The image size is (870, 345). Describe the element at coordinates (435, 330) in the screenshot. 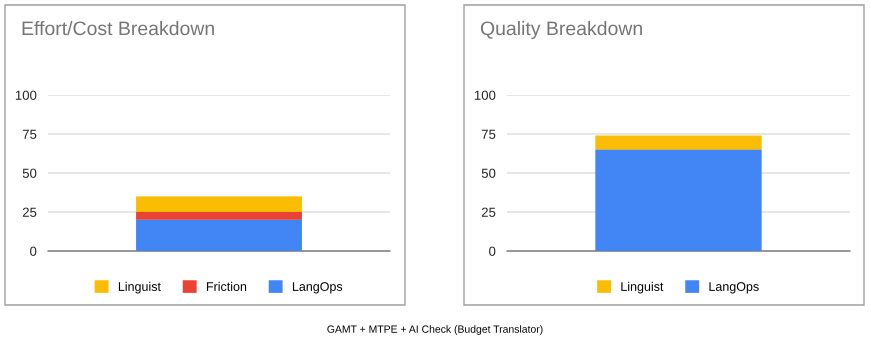

I see `text: GAMT + MTPE + AI Check (Budget Translator)` at that location.